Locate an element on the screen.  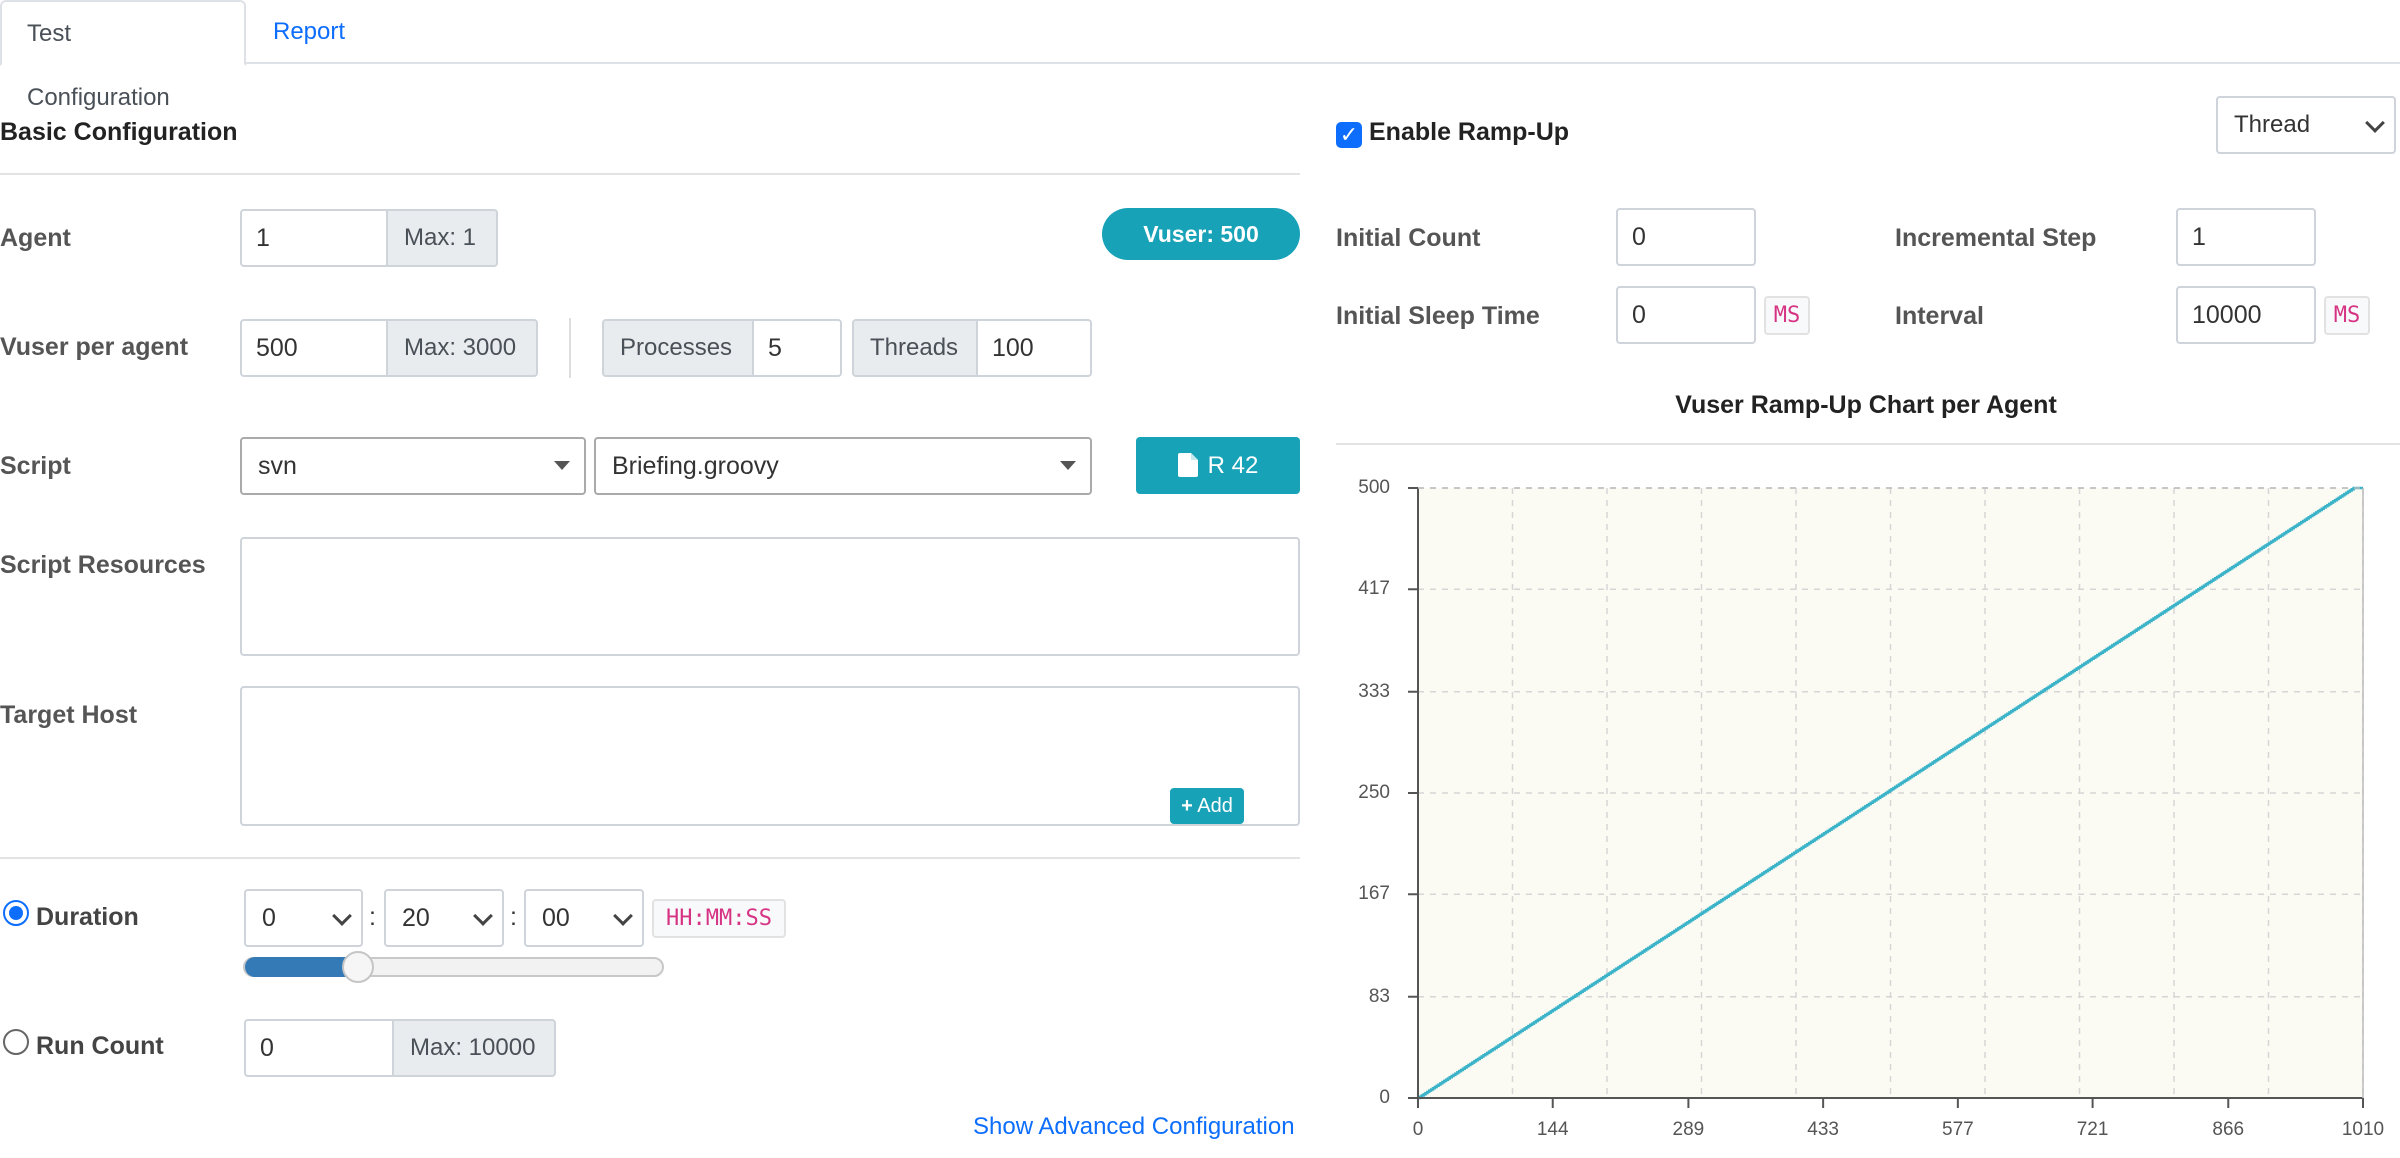
run-count-input: 0 is located at coordinates (319, 1048).